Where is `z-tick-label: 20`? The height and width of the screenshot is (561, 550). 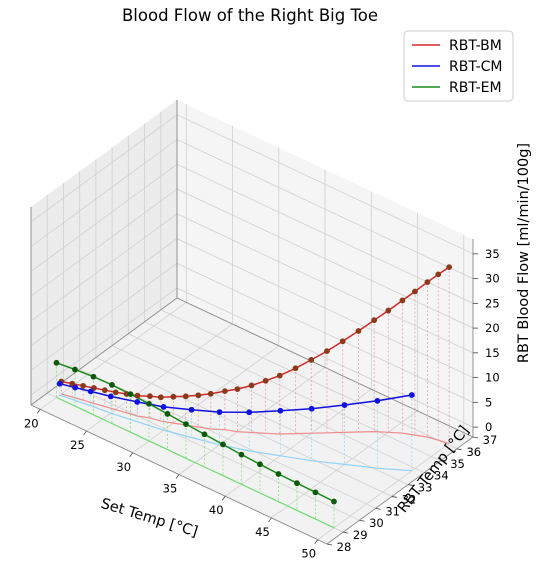 z-tick-label: 20 is located at coordinates (492, 328).